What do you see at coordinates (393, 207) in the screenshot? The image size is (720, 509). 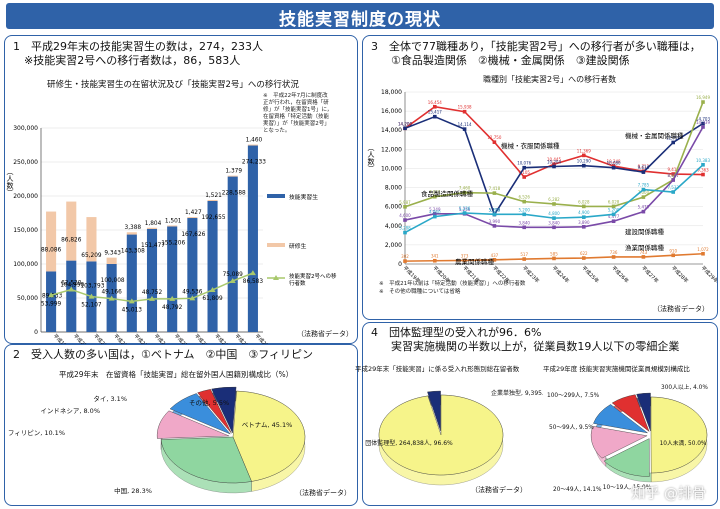 I see `y-tick-label: 6,000` at bounding box center [393, 207].